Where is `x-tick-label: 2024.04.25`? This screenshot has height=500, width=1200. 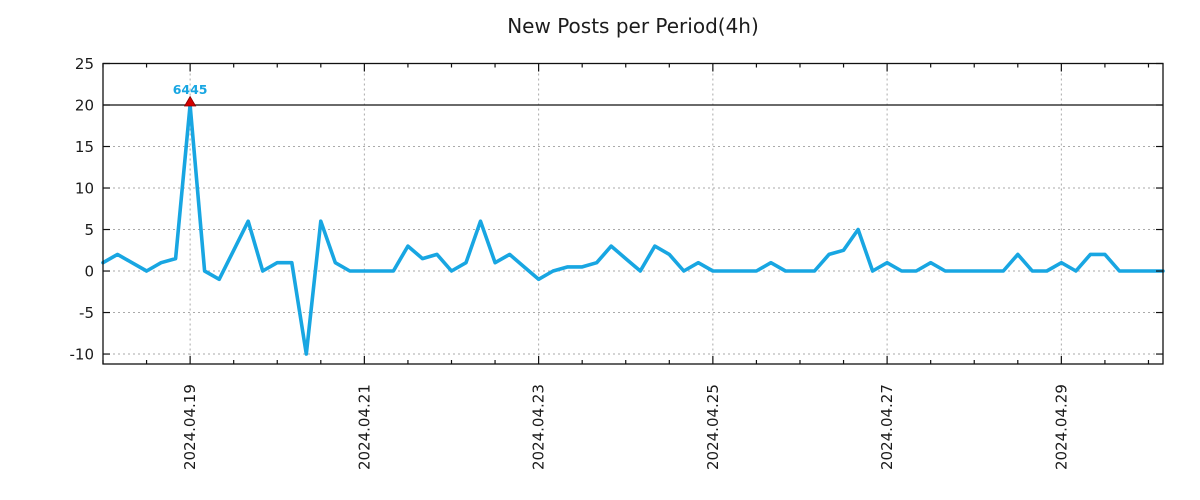 x-tick-label: 2024.04.25 is located at coordinates (713, 427).